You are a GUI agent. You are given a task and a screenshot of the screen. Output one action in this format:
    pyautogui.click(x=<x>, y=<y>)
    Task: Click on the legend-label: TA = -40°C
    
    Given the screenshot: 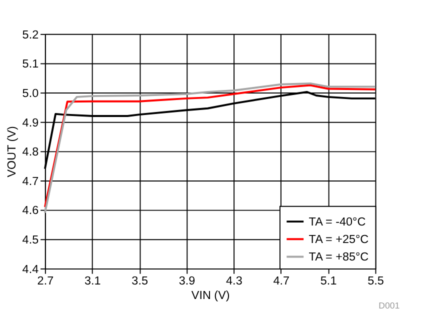 What is the action you would take?
    pyautogui.click(x=337, y=221)
    